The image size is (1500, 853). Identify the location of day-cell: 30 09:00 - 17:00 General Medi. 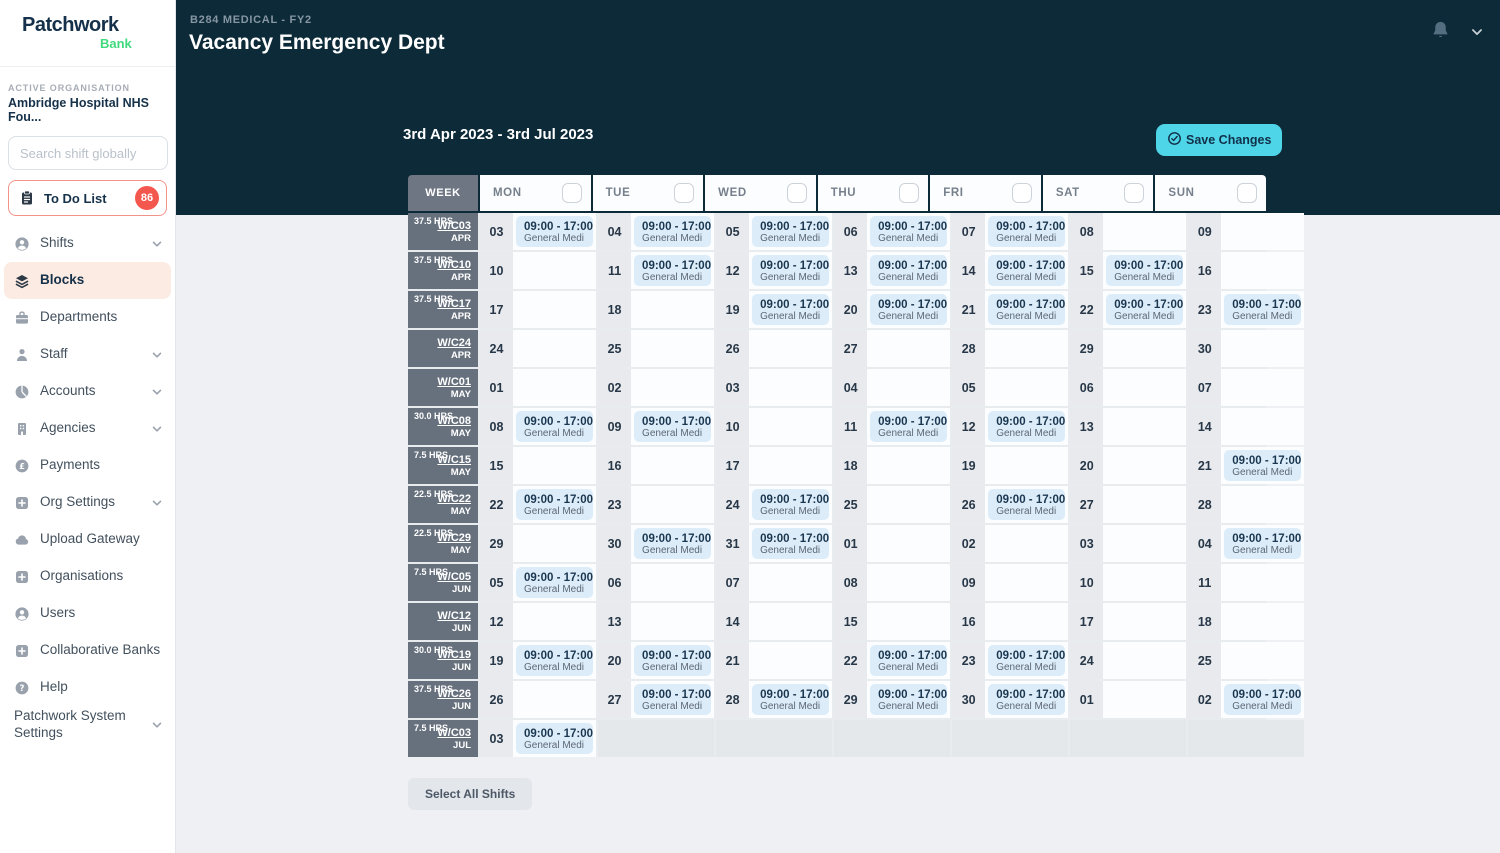
(656, 543).